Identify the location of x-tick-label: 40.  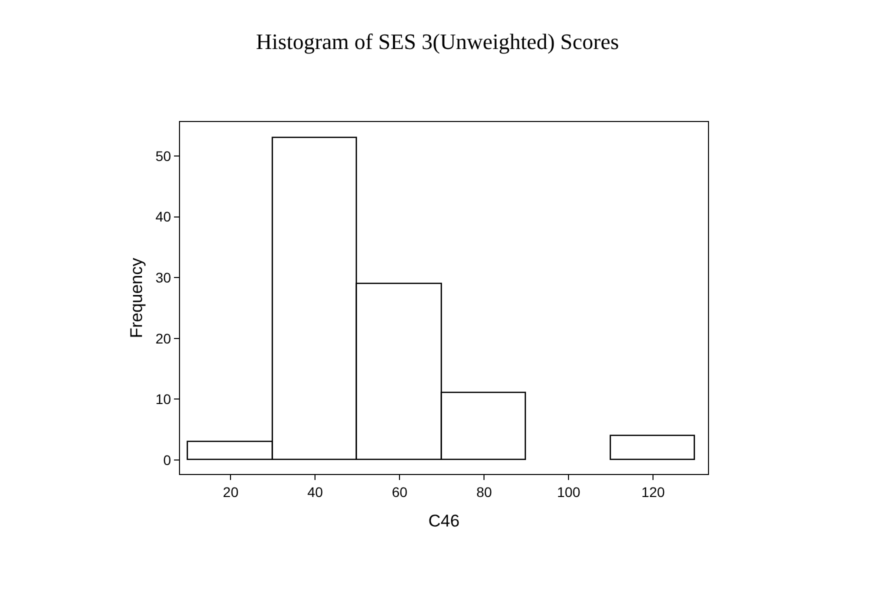
(315, 492).